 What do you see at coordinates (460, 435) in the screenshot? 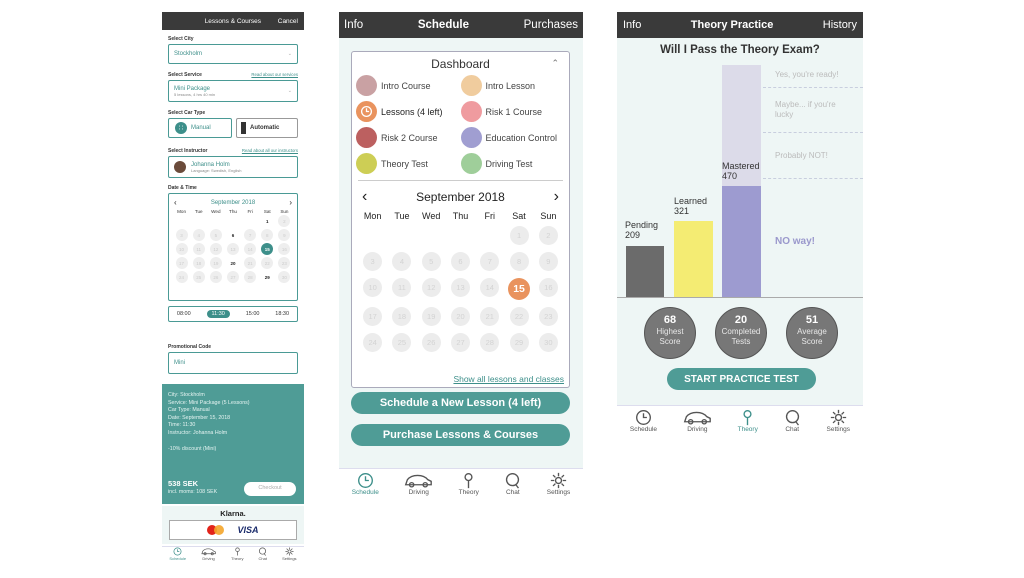
I see `purchase-button: Purchase Lessons & Courses` at bounding box center [460, 435].